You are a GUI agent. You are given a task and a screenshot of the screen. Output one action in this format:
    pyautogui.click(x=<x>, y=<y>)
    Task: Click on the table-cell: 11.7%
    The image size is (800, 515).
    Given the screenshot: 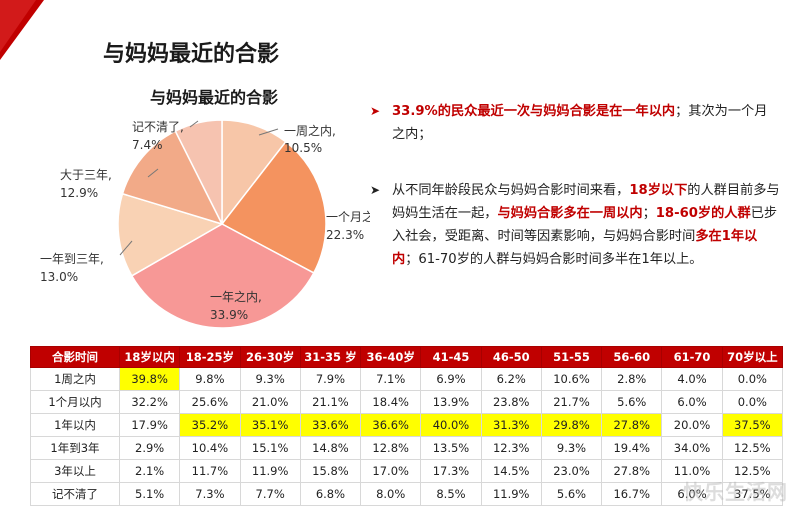 What is the action you would take?
    pyautogui.click(x=210, y=471)
    